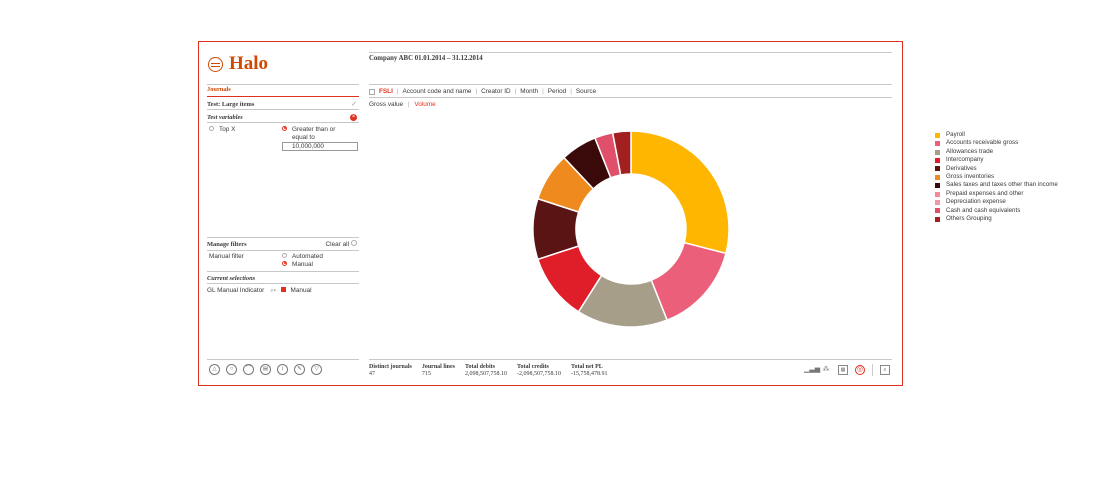 The image size is (1100, 502). What do you see at coordinates (249, 63) in the screenshot?
I see `app-name: Halo` at bounding box center [249, 63].